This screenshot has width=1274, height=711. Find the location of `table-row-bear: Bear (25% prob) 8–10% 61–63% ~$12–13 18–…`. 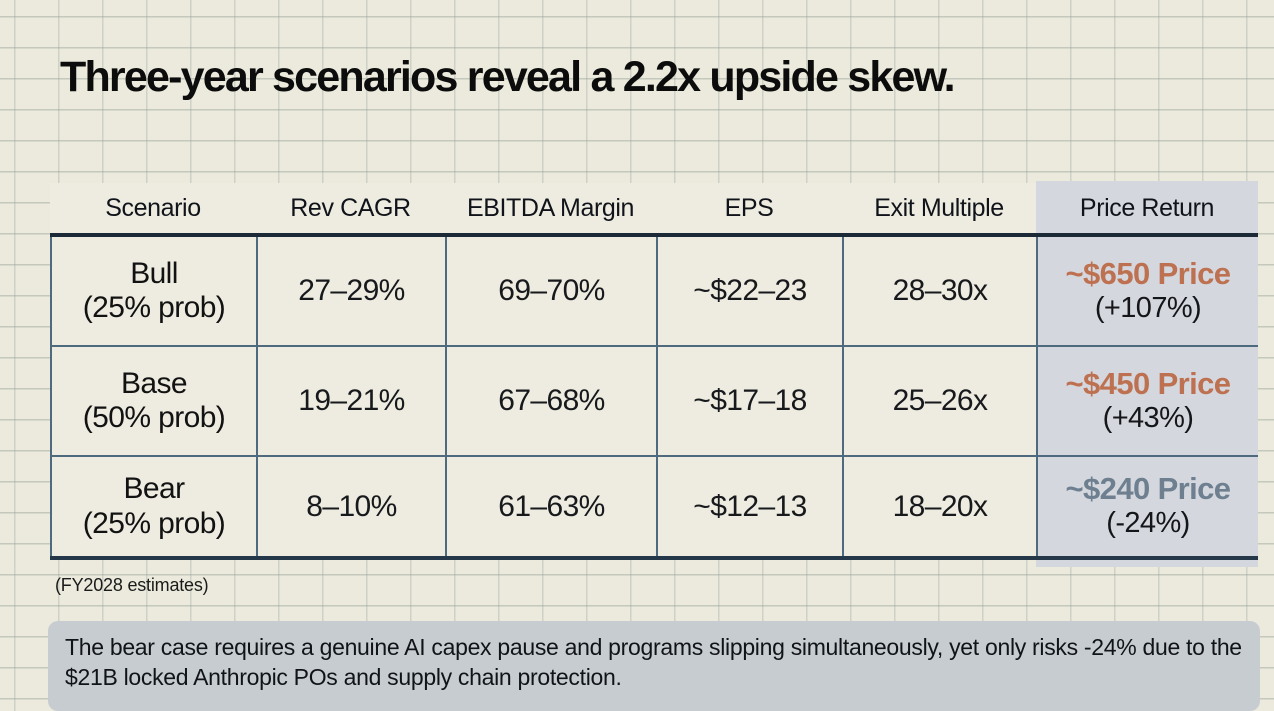

table-row-bear: Bear (25% prob) 8–10% 61–63% ~$12–13 18–… is located at coordinates (654, 508).